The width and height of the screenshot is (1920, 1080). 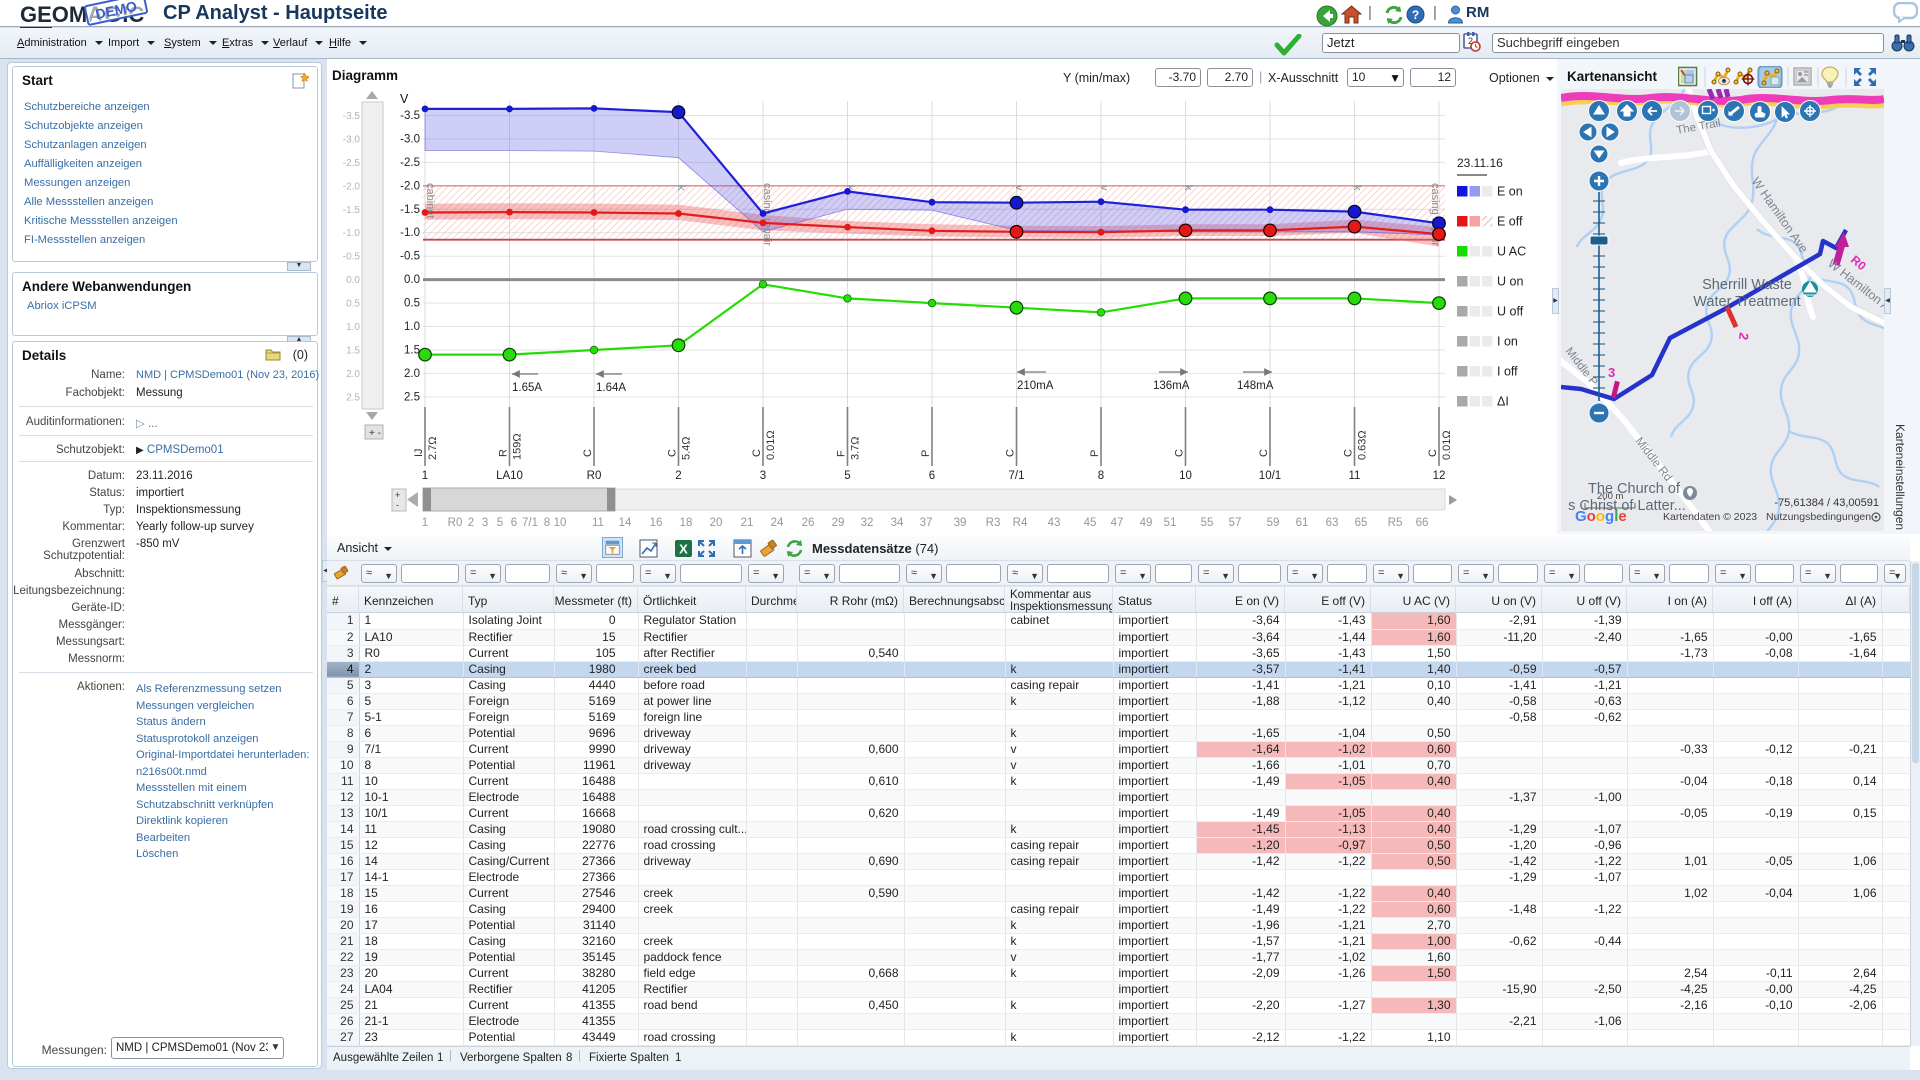 What do you see at coordinates (412, 351) in the screenshot?
I see `svg-text: 1.5` at bounding box center [412, 351].